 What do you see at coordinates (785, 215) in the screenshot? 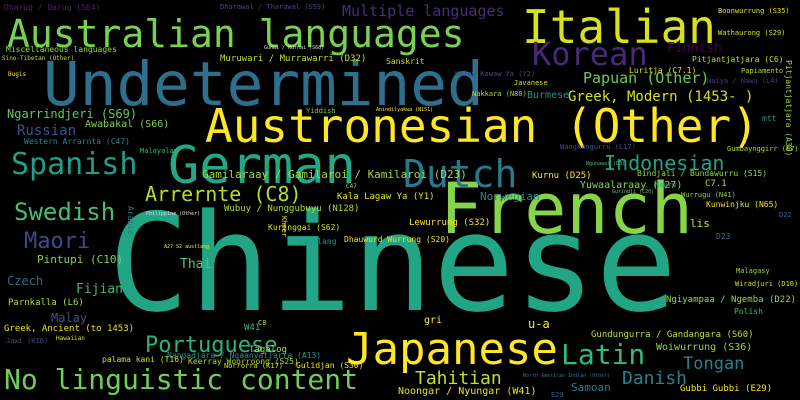
I see `word-d22: D22` at bounding box center [785, 215].